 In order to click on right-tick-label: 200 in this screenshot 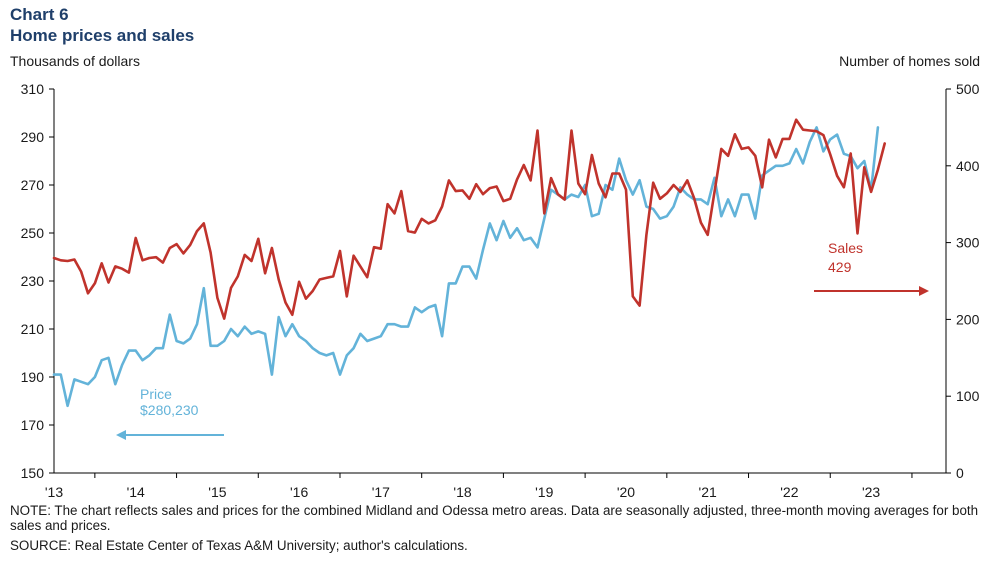, I will do `click(968, 319)`.